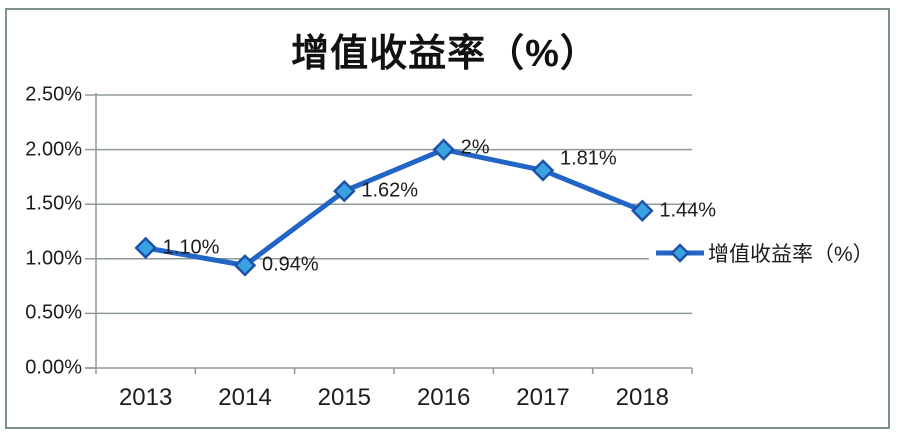  Describe the element at coordinates (290, 264) in the screenshot. I see `point-label: 0.94%` at that location.